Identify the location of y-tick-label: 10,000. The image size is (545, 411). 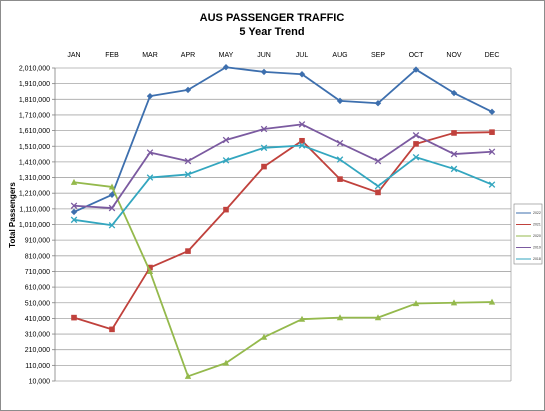
(40, 382).